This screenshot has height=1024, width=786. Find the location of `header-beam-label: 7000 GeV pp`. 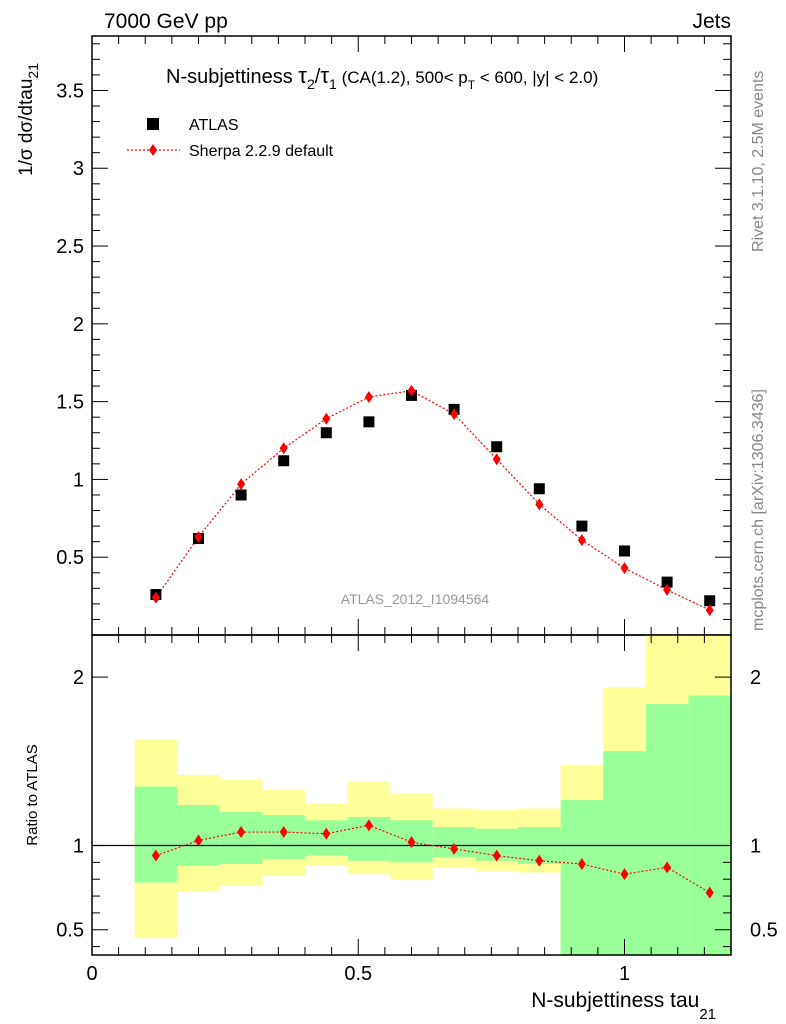

header-beam-label: 7000 GeV pp is located at coordinates (166, 21).